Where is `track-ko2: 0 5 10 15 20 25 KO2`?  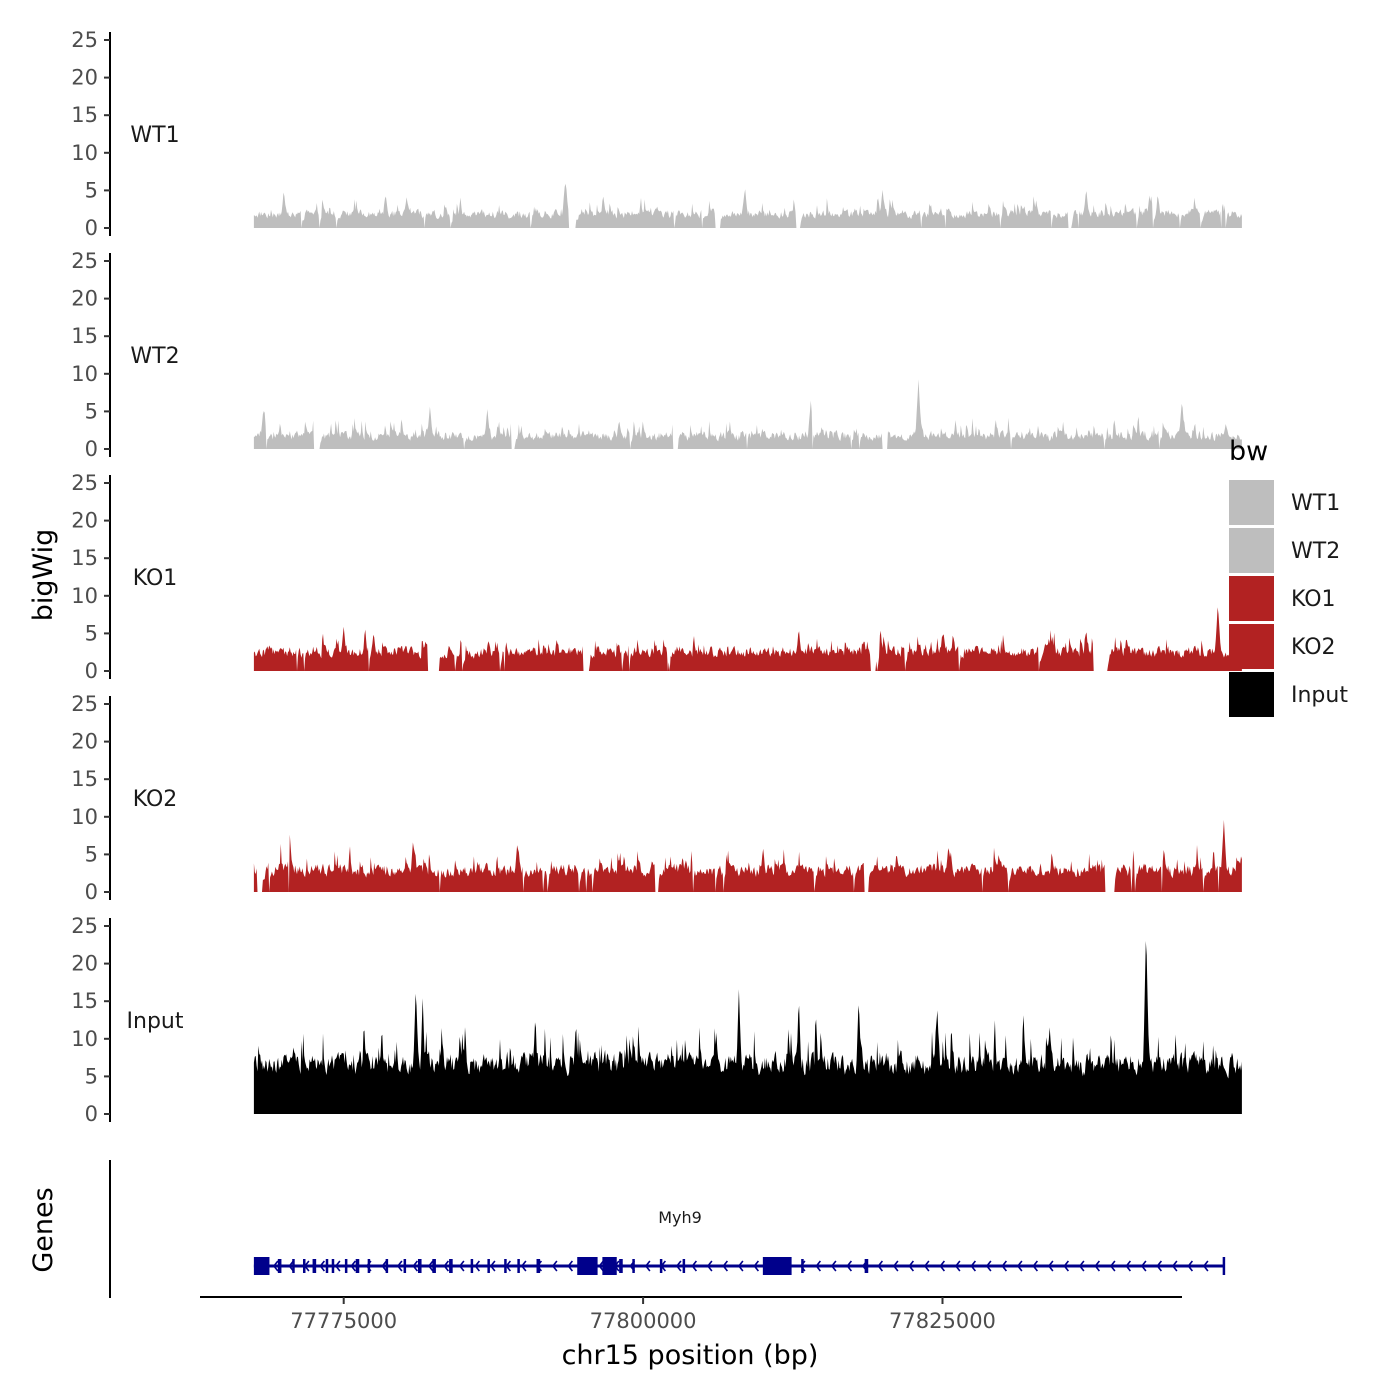
track-ko2: 0 5 10 15 20 25 KO2 is located at coordinates (656, 798).